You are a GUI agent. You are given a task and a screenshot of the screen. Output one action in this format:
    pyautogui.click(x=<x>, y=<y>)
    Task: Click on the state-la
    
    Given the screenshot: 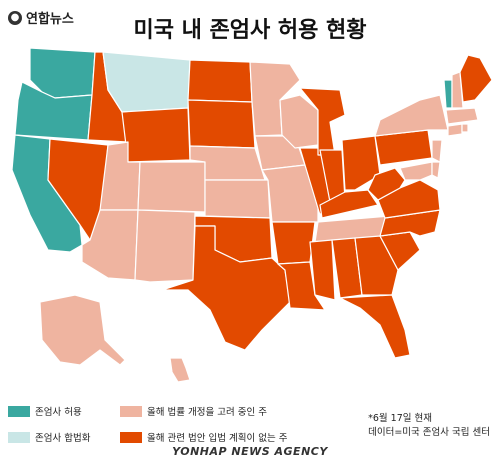 What is the action you would take?
    pyautogui.click(x=301, y=286)
    